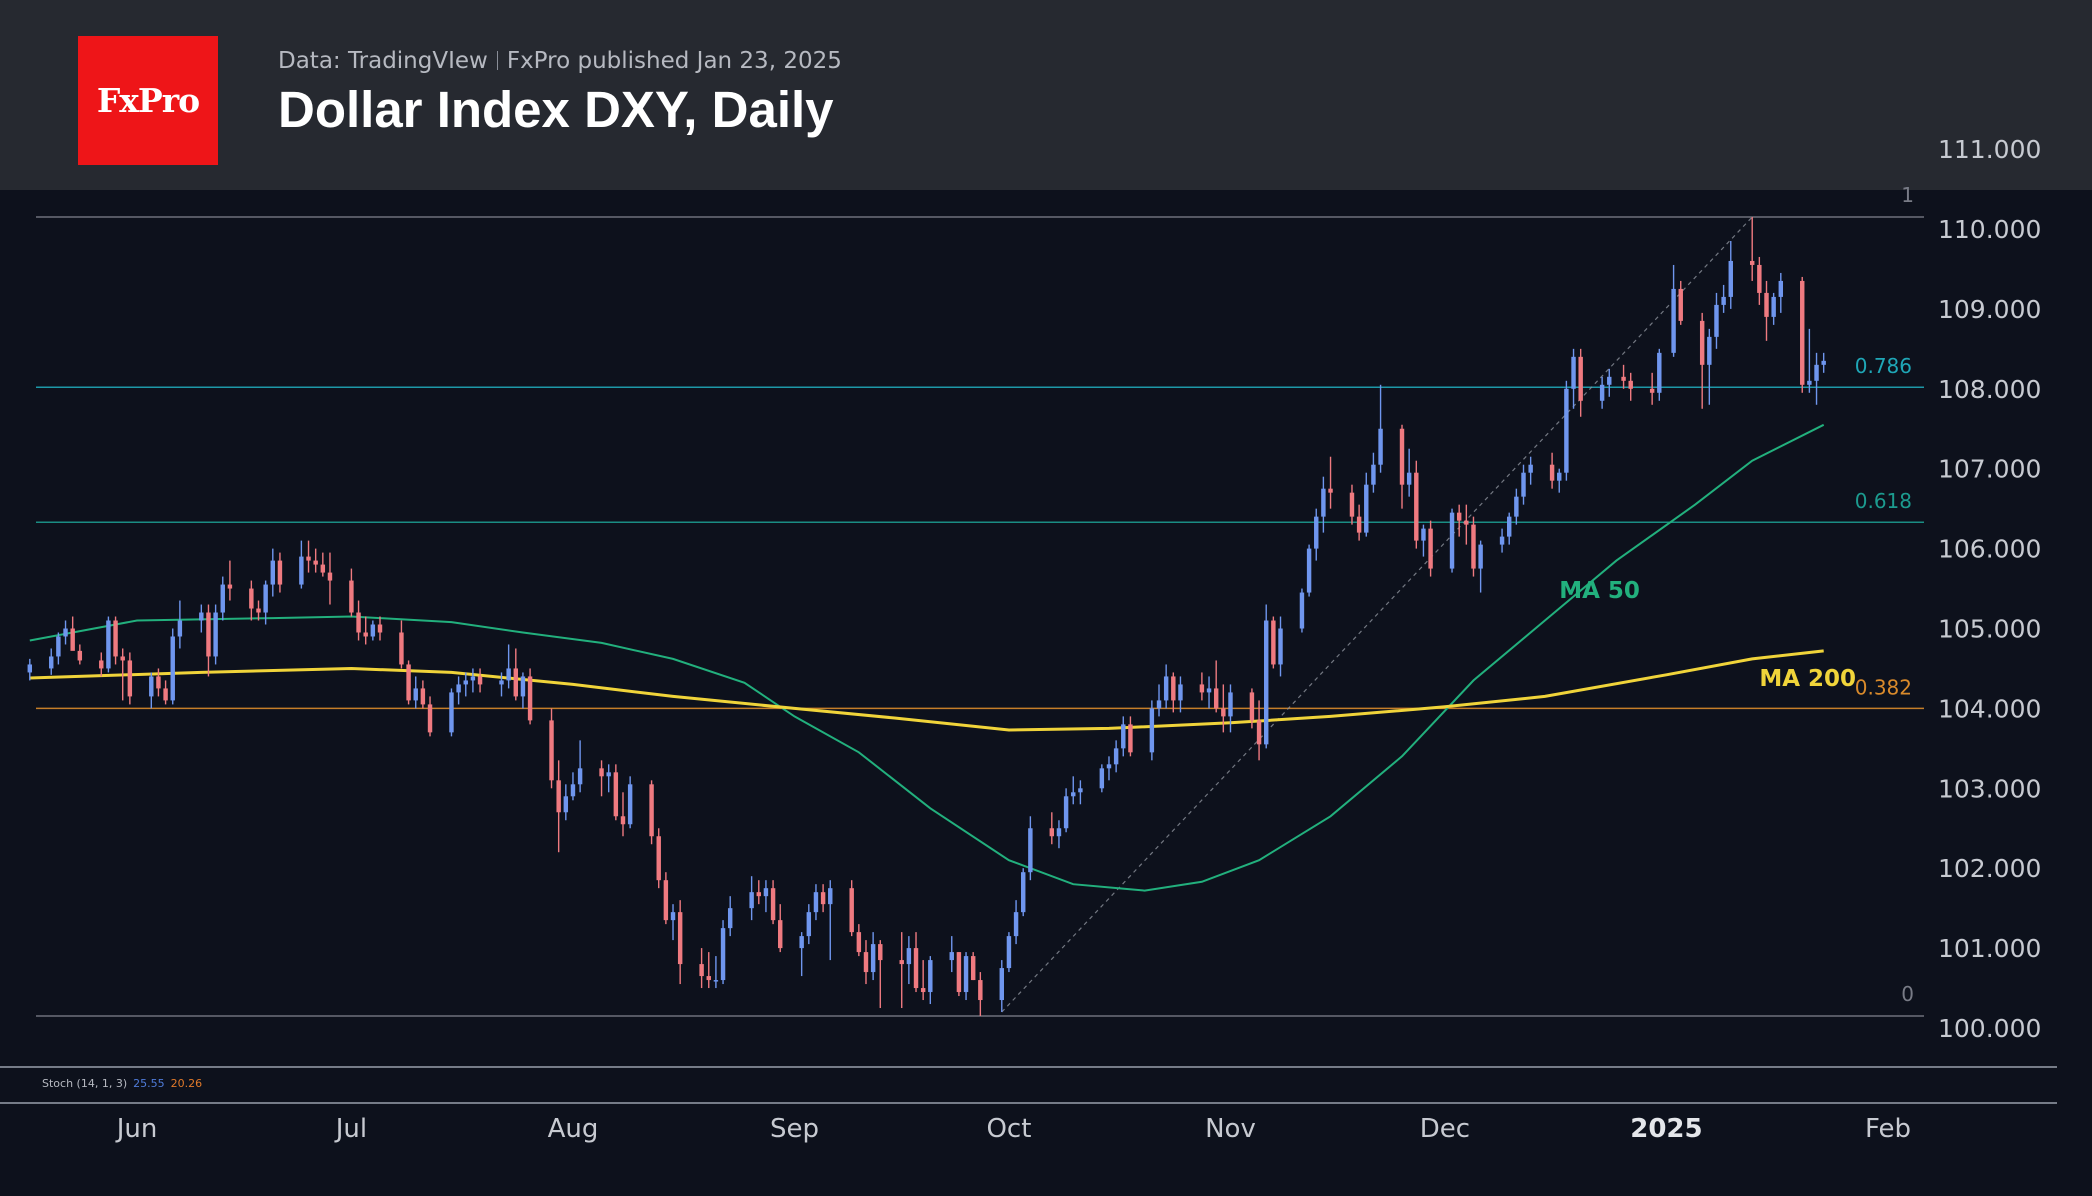 This screenshot has height=1196, width=2092. What do you see at coordinates (573, 1129) in the screenshot?
I see `time-tick-label: Aug` at bounding box center [573, 1129].